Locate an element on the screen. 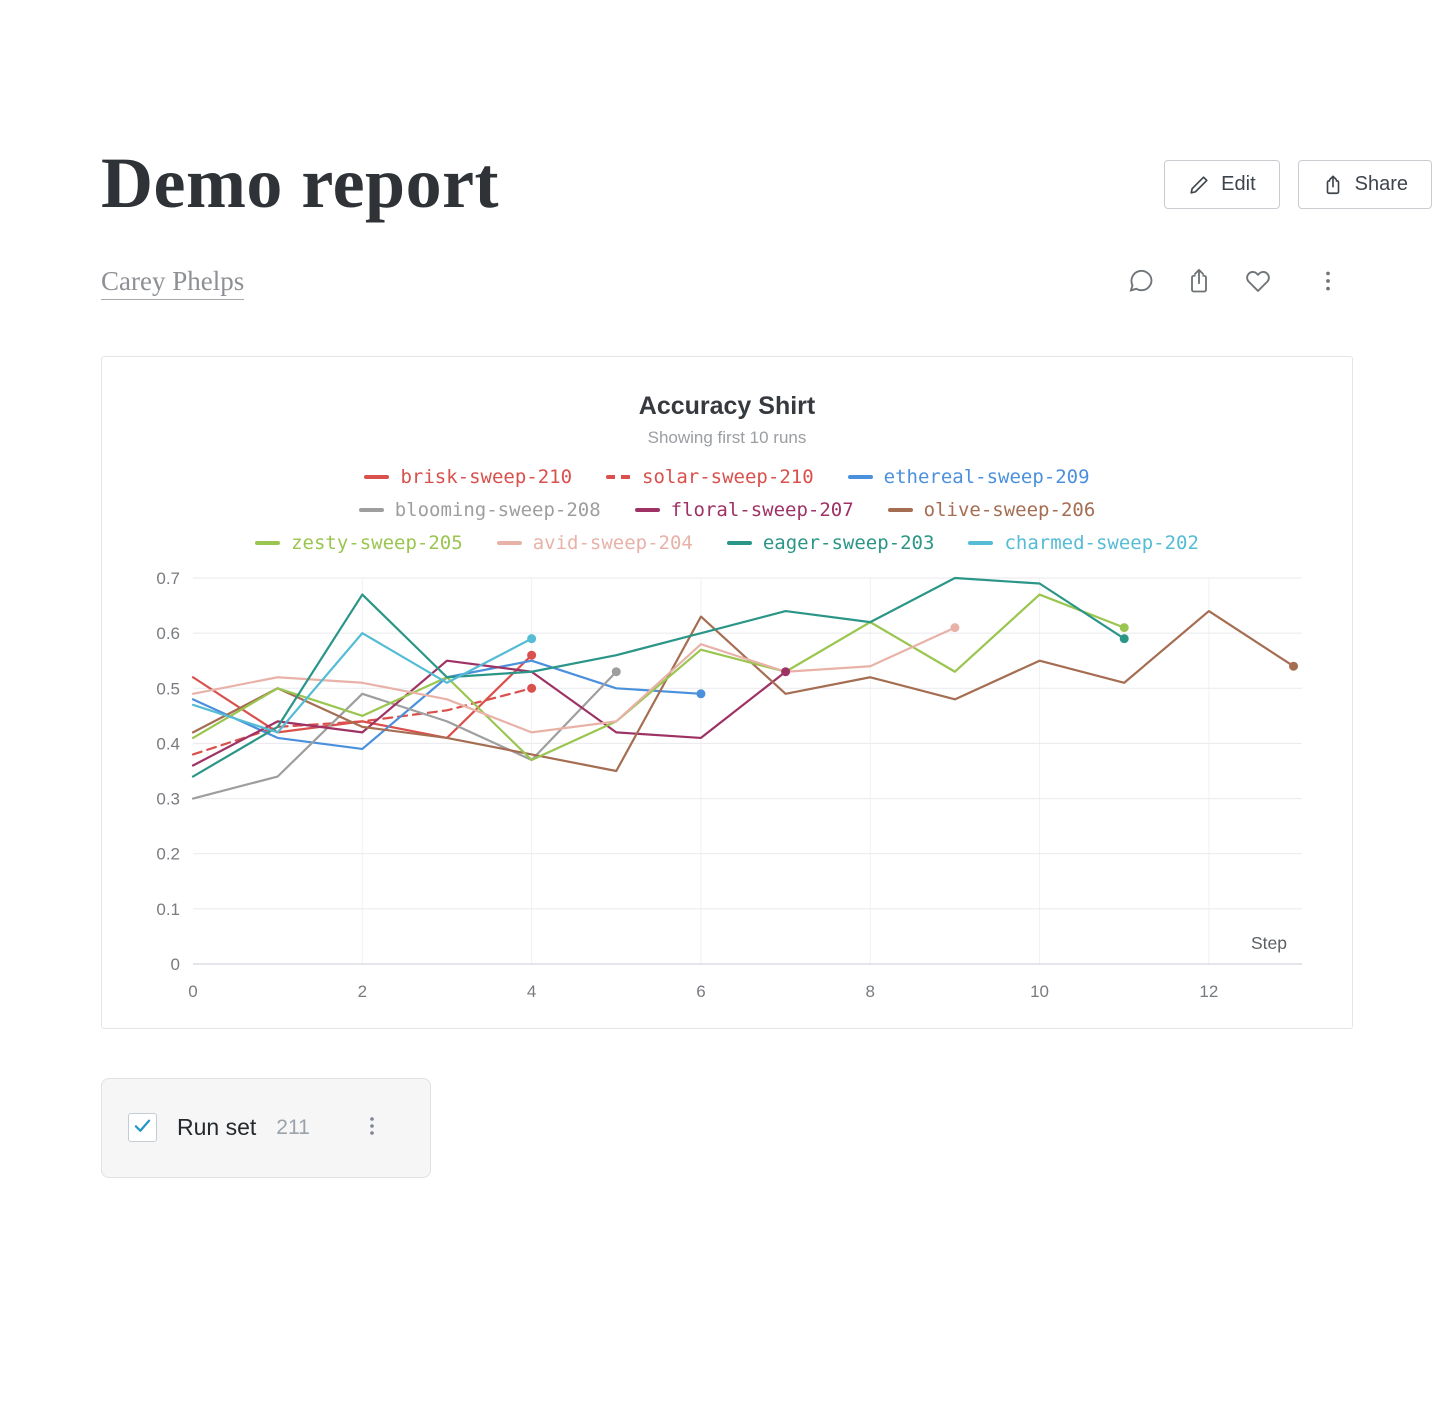  svg-text: 0.5 is located at coordinates (168, 688).